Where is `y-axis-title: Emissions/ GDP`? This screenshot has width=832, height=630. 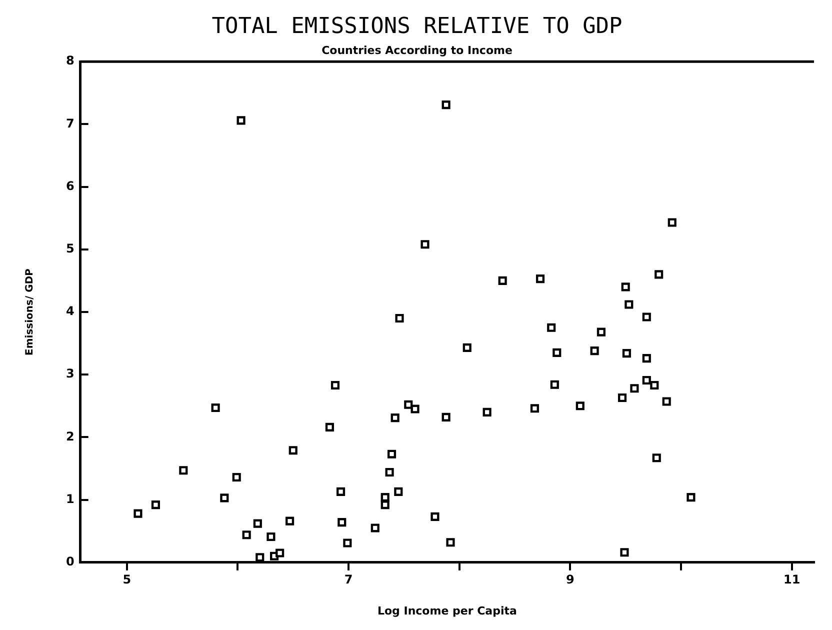
y-axis-title: Emissions/ GDP is located at coordinates (30, 312).